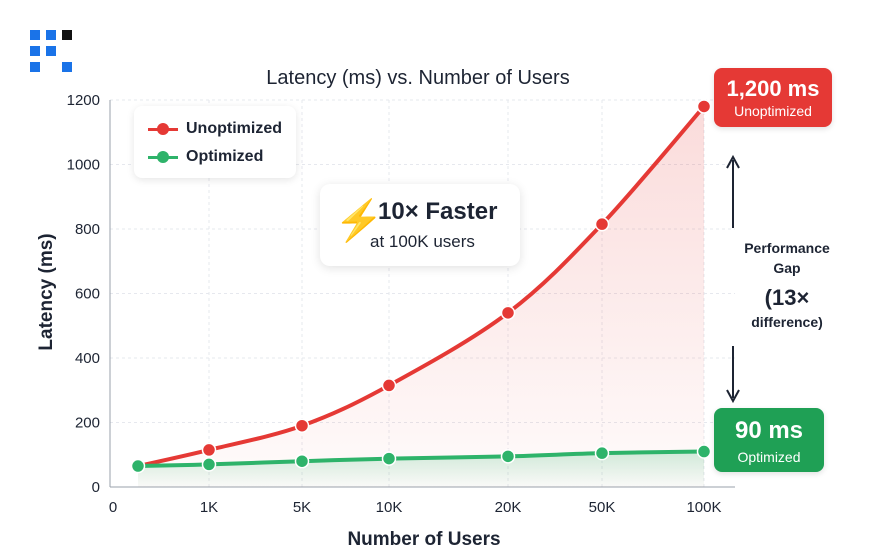 Image resolution: width=881 pixels, height=560 pixels. I want to click on faster-callout: ⚡ 10× Faster at 100K users, so click(420, 225).